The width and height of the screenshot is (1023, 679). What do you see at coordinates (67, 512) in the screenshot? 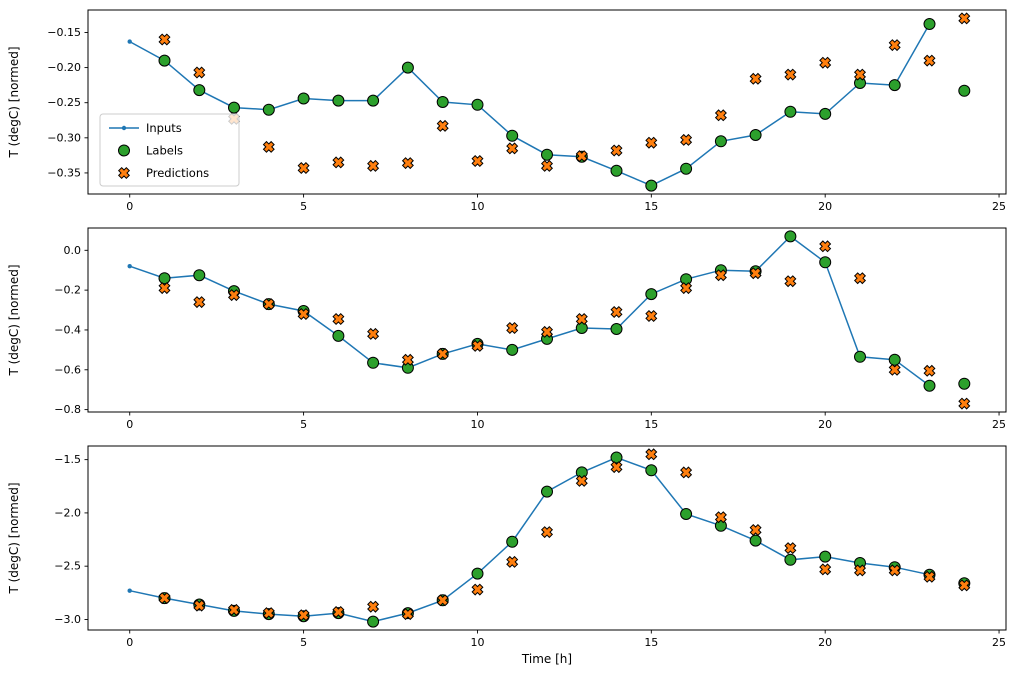
I see `y-tick-label: −2.0` at bounding box center [67, 512].